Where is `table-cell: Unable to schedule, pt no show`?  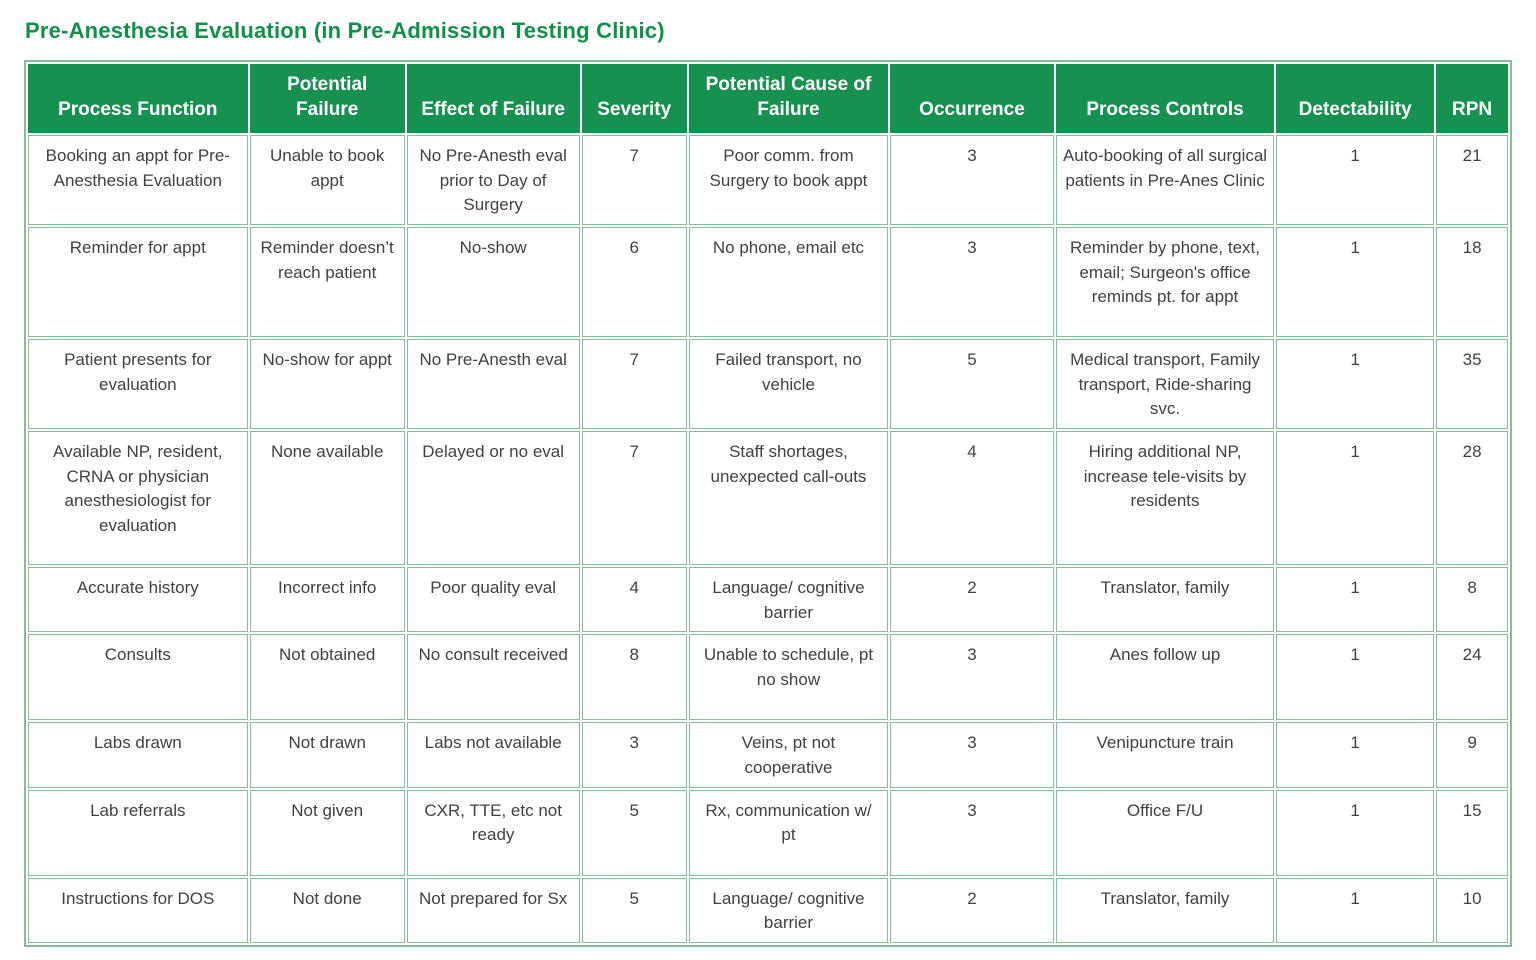
table-cell: Unable to schedule, pt no show is located at coordinates (788, 677).